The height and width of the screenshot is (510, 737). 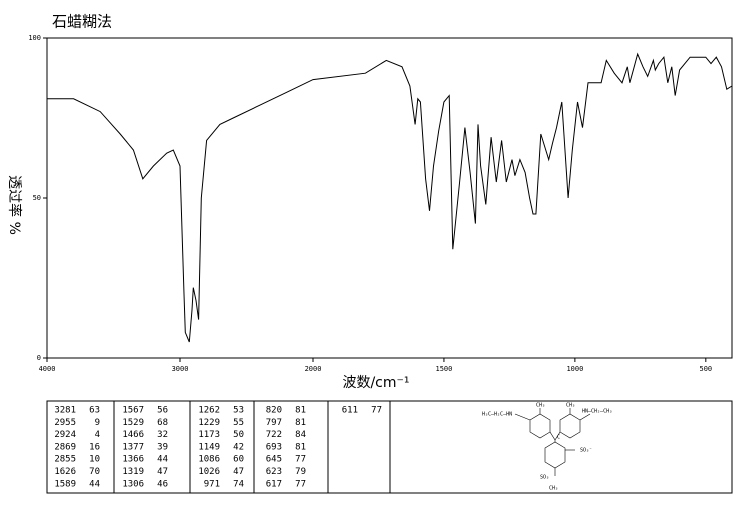 What do you see at coordinates (94, 411) in the screenshot?
I see `peak-transmittance: 63` at bounding box center [94, 411].